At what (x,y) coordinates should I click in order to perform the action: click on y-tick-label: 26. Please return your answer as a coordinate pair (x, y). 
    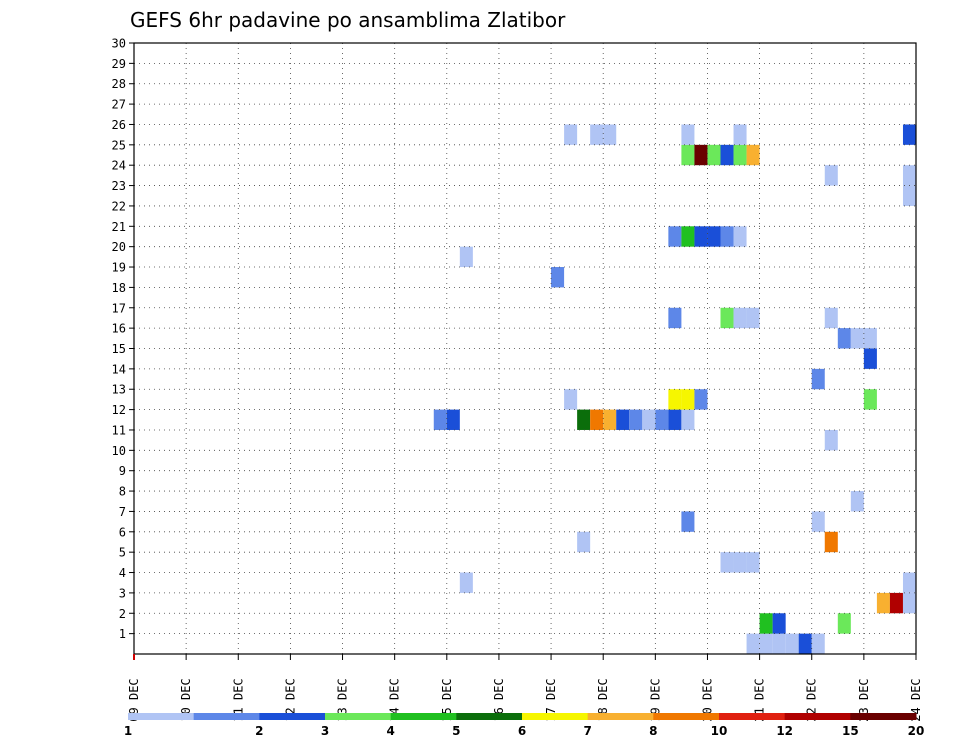
    Looking at the image, I should click on (119, 125).